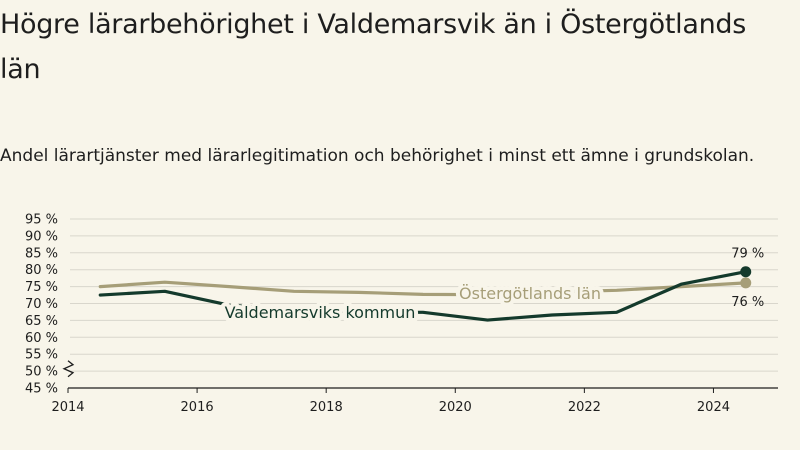 The height and width of the screenshot is (450, 800). Describe the element at coordinates (41, 389) in the screenshot. I see `y-tick-label: 45 %` at that location.